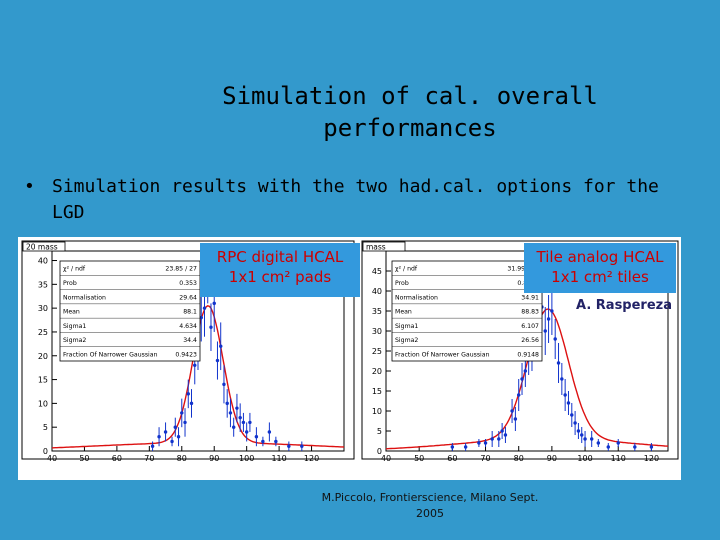 The width and height of the screenshot is (720, 540). What do you see at coordinates (84, 458) in the screenshot?
I see `x-tick-label: 50` at bounding box center [84, 458].